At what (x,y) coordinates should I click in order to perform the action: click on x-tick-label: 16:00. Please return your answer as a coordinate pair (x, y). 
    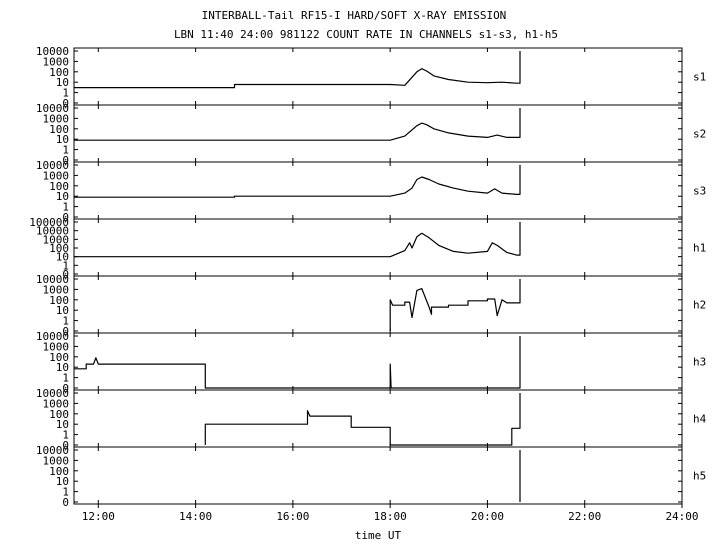
    Looking at the image, I should click on (292, 516).